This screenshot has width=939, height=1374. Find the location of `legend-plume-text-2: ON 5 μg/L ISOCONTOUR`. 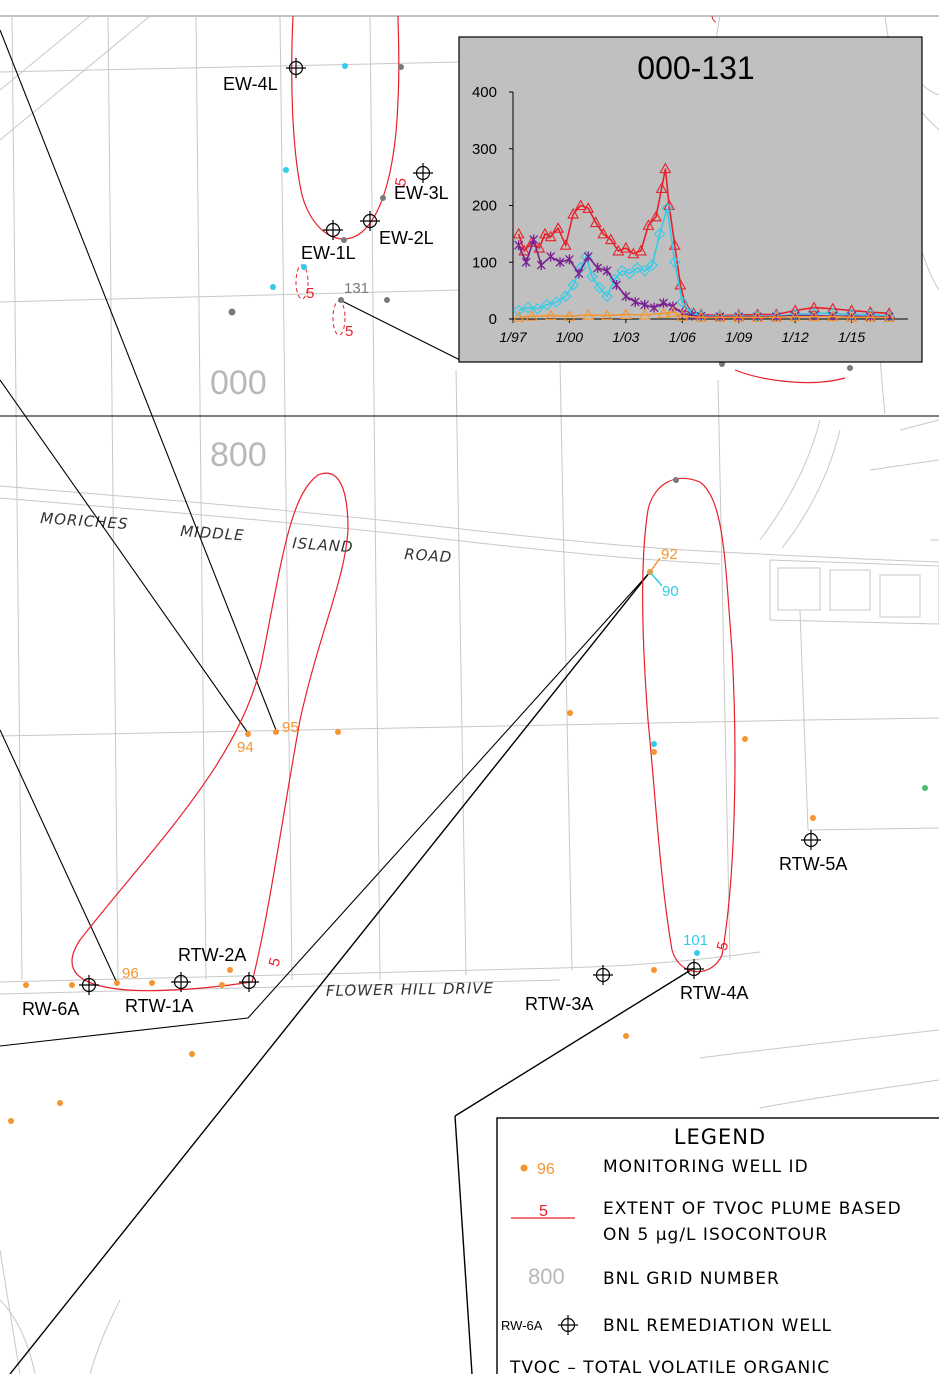

legend-plume-text-2: ON 5 μg/L ISOCONTOUR is located at coordinates (715, 1235).